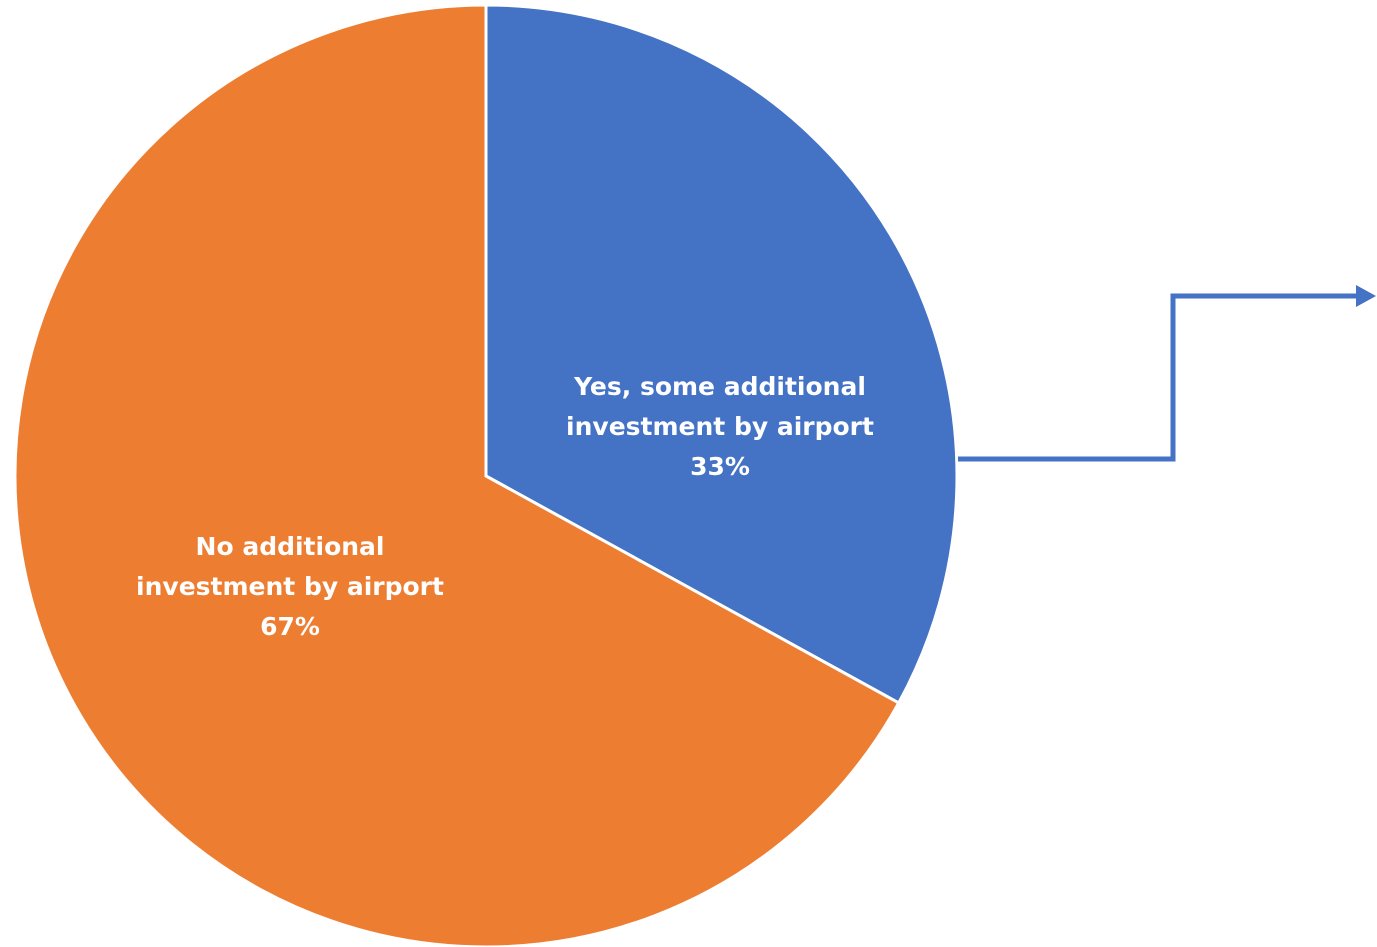 This screenshot has width=1377, height=947. Describe the element at coordinates (290, 626) in the screenshot. I see `slice-percent-label: 67%` at that location.